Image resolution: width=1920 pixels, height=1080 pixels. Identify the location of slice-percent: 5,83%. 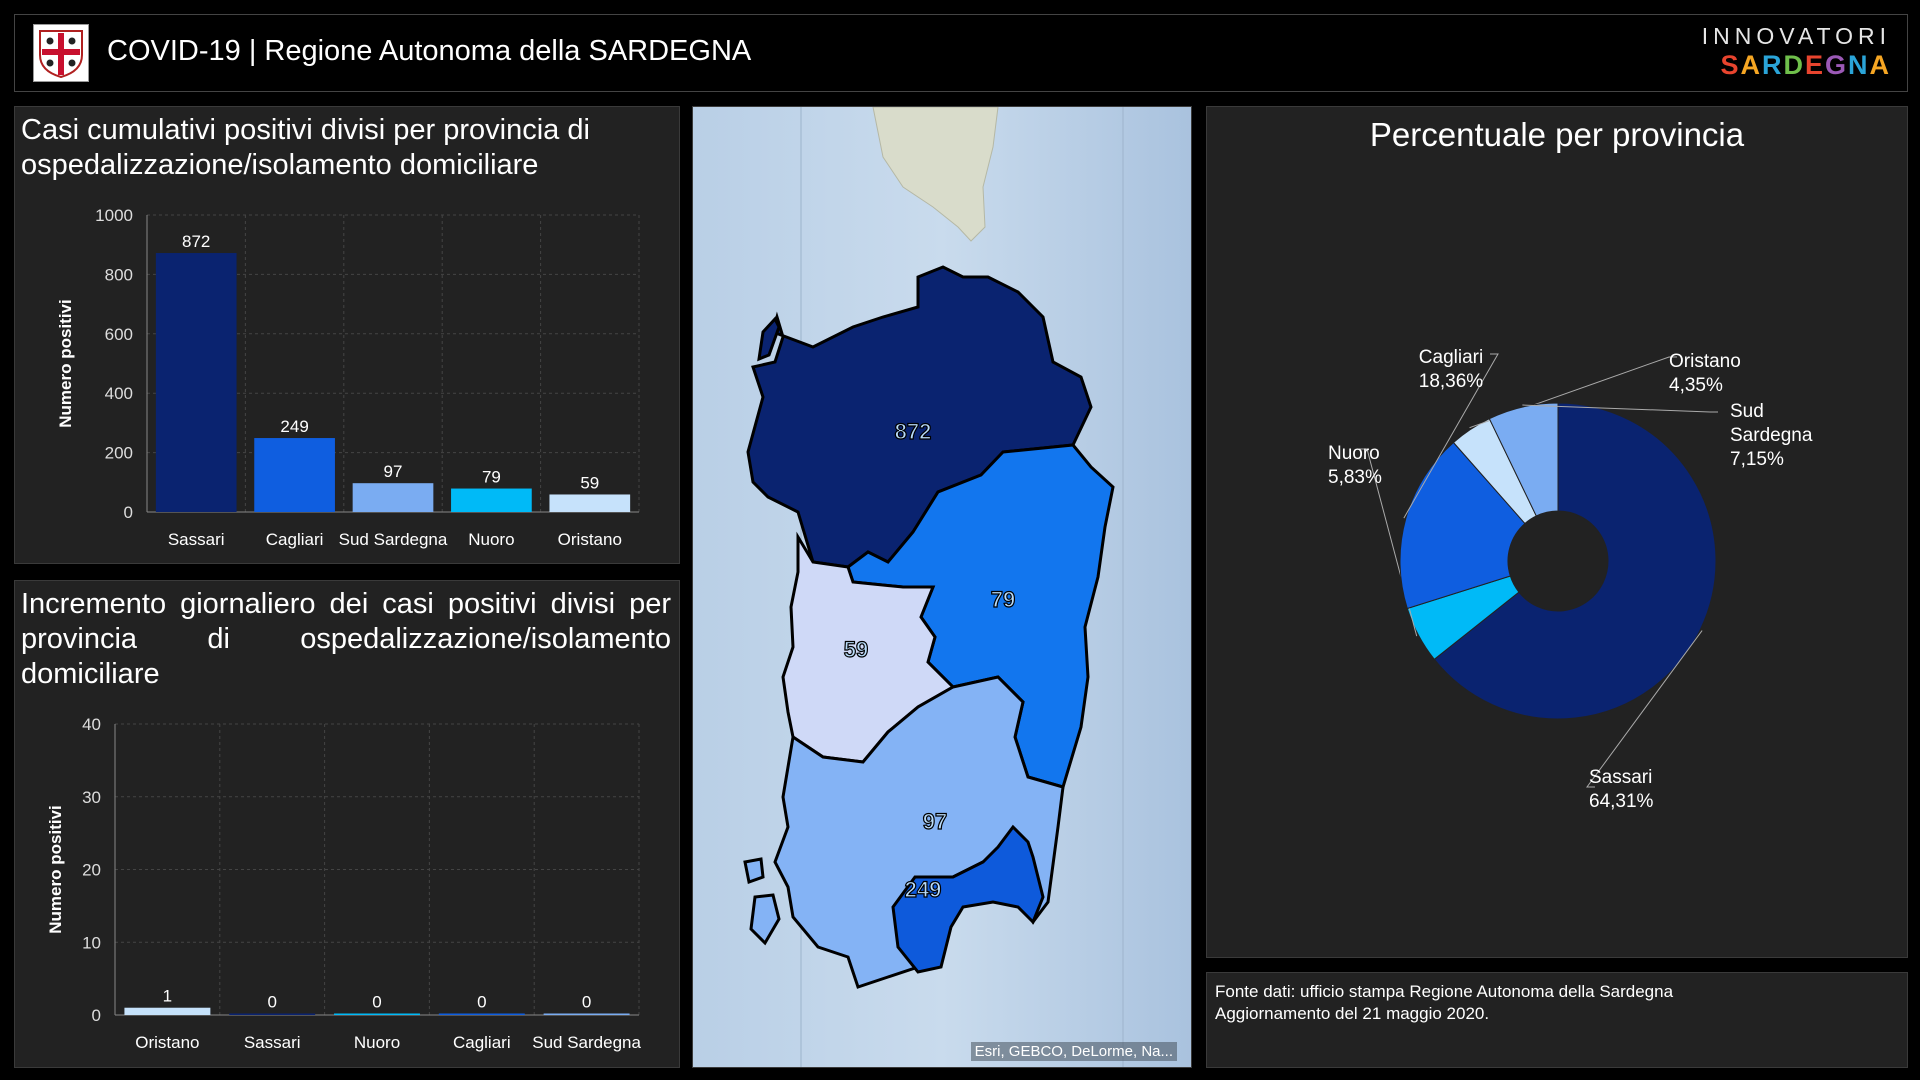
(1355, 477).